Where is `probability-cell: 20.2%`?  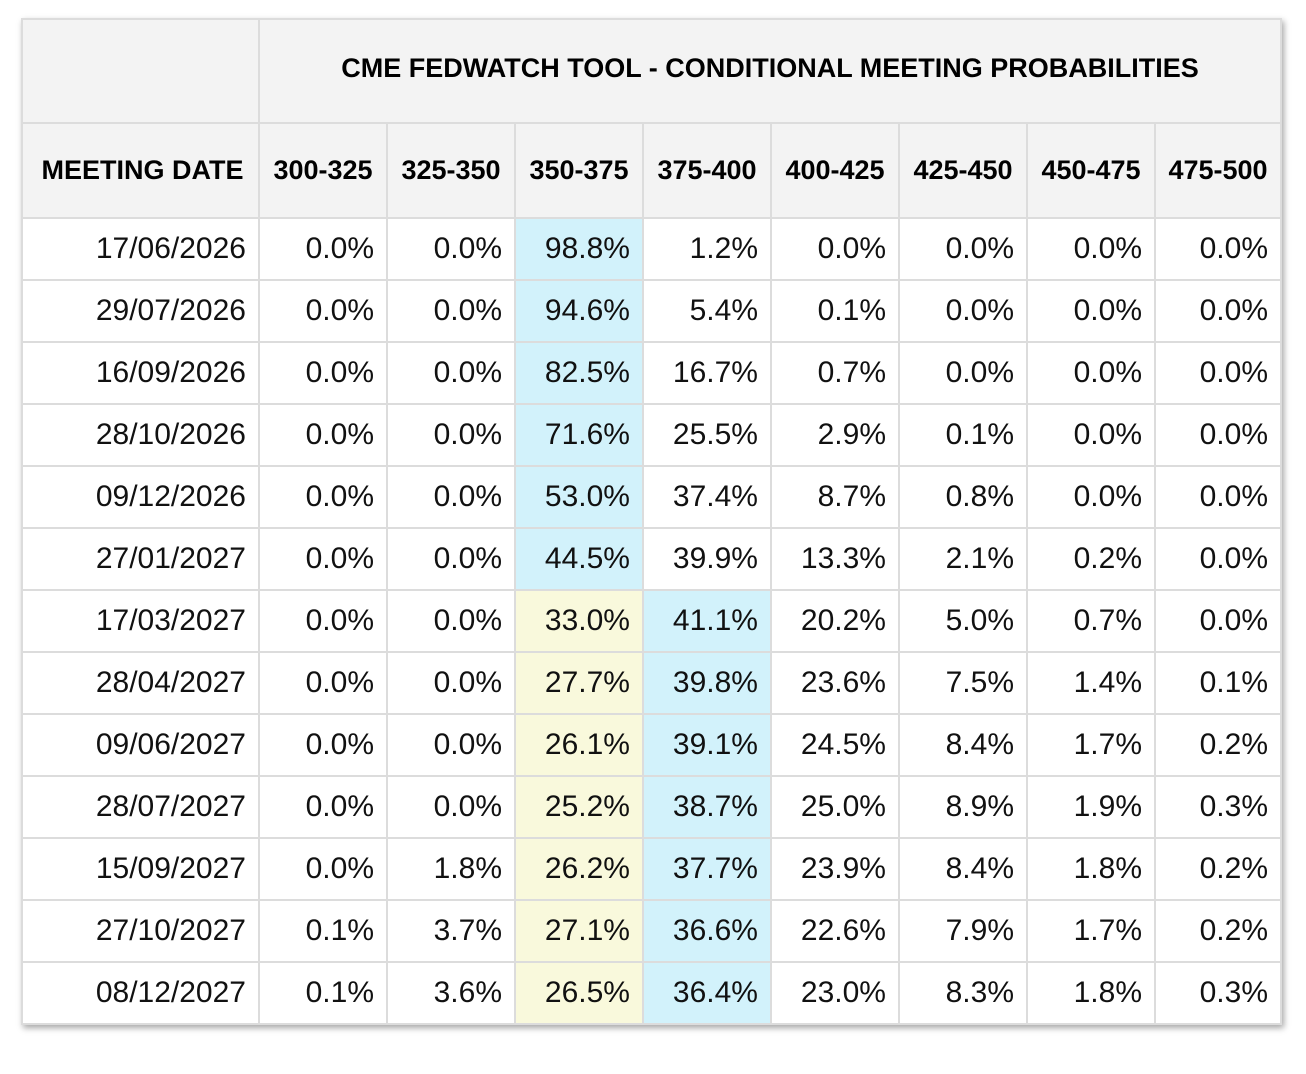
probability-cell: 20.2% is located at coordinates (835, 621).